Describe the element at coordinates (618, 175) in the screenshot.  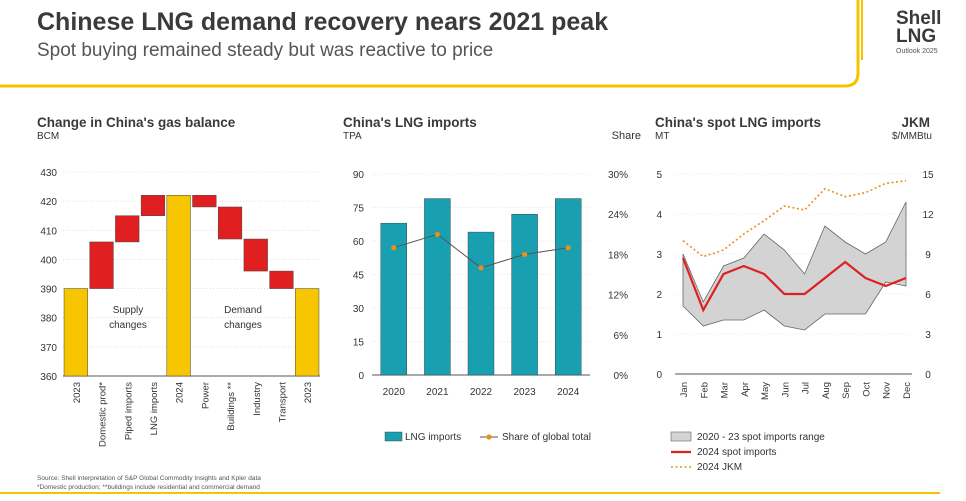
I see `chart2-y2tick-label: 30%` at that location.